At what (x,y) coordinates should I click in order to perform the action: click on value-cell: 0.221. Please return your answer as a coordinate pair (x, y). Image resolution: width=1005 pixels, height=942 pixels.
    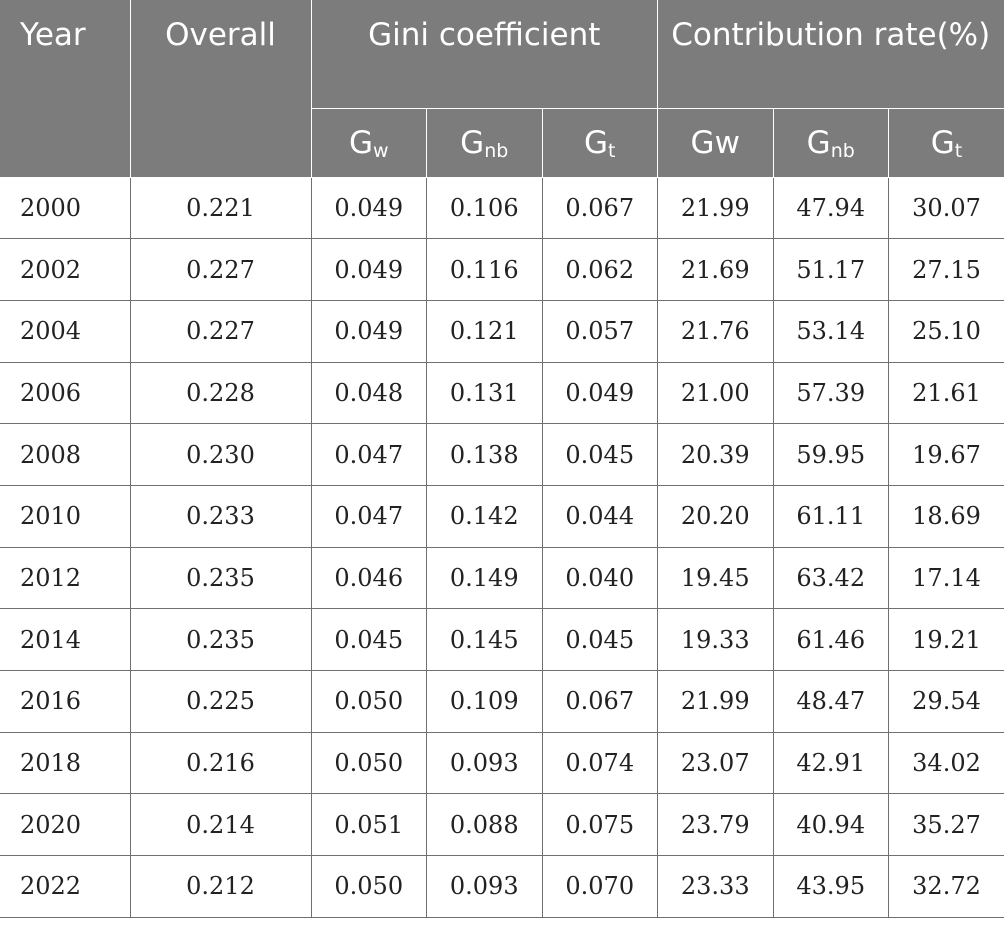
    Looking at the image, I should click on (220, 208).